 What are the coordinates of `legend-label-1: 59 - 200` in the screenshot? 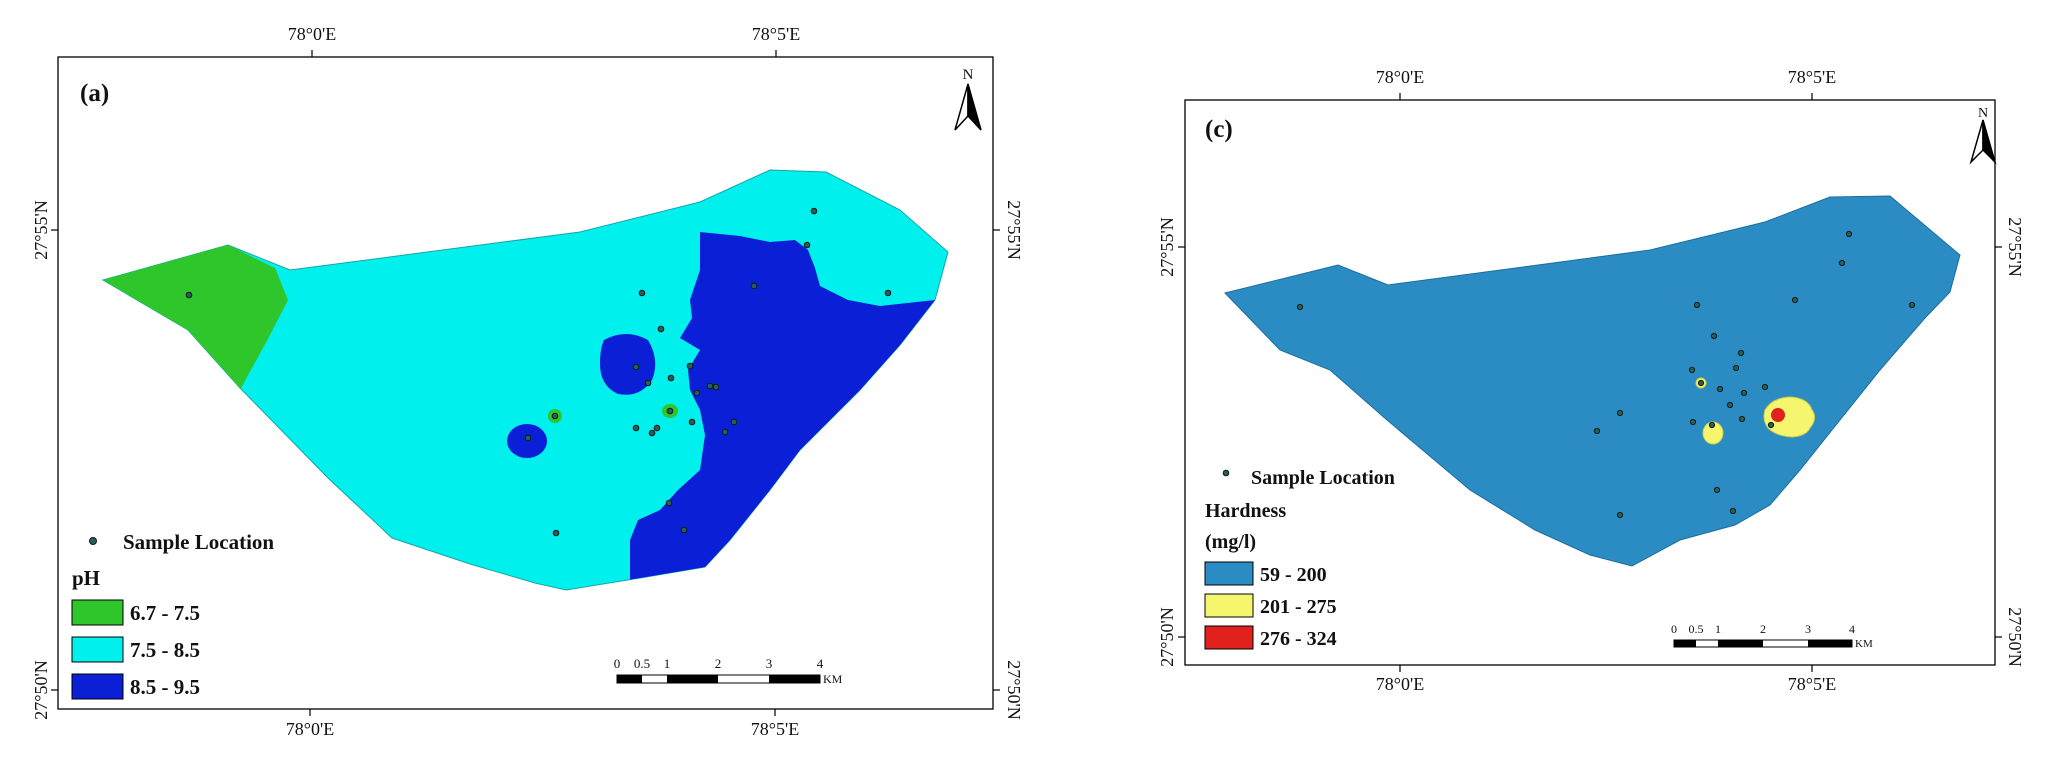 It's located at (1293, 575).